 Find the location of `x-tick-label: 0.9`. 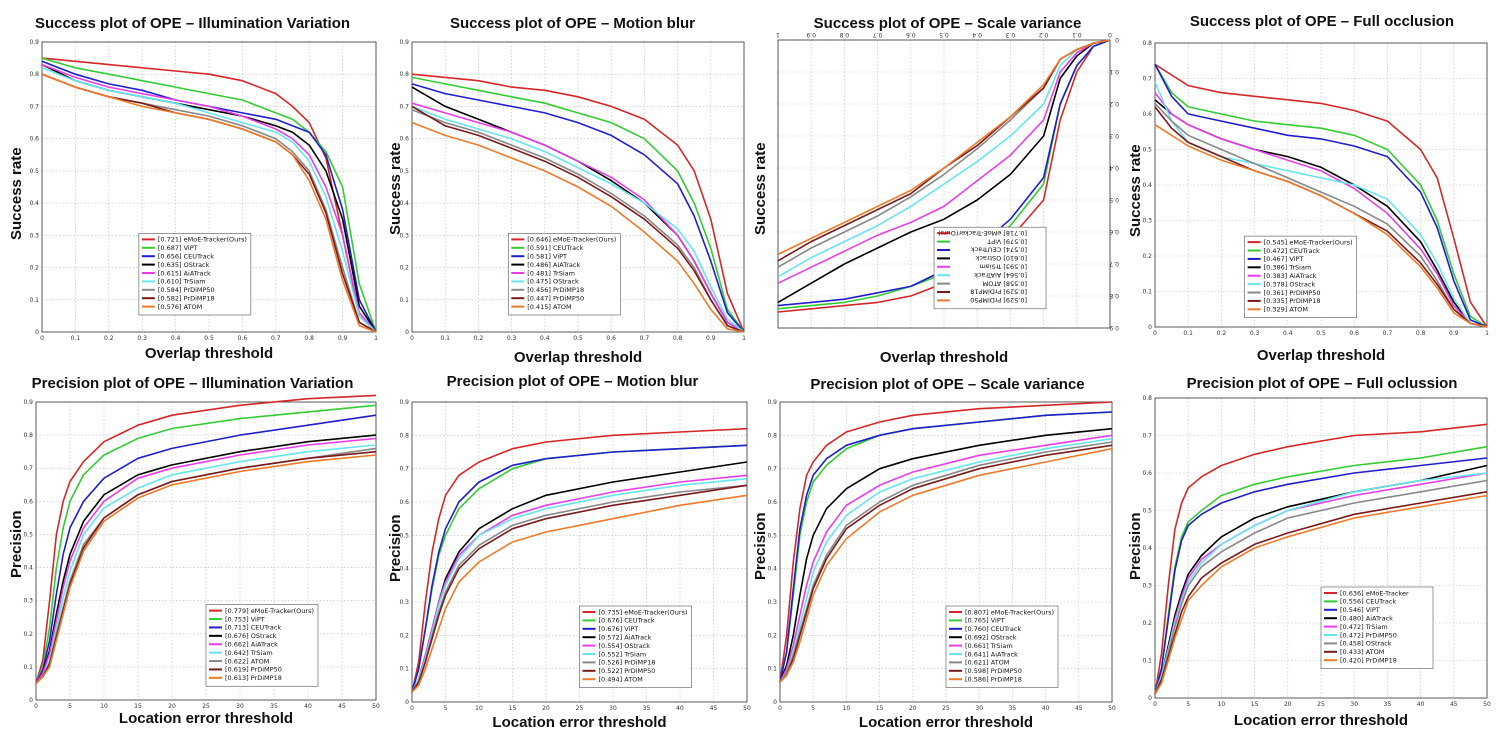

x-tick-label: 0.9 is located at coordinates (811, 34).